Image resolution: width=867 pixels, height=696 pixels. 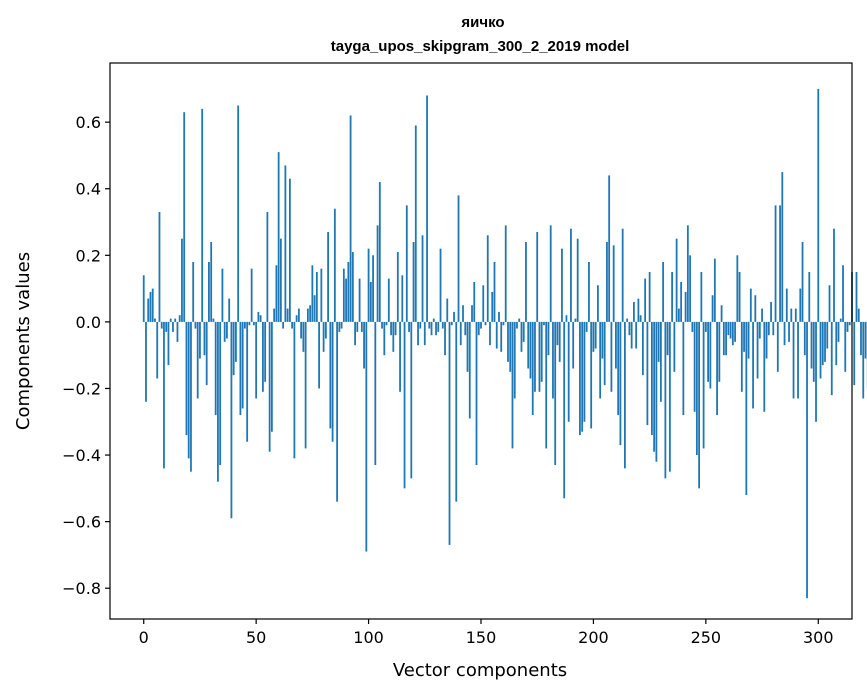 What do you see at coordinates (81, 522) in the screenshot?
I see `y-tick-label: −0.6` at bounding box center [81, 522].